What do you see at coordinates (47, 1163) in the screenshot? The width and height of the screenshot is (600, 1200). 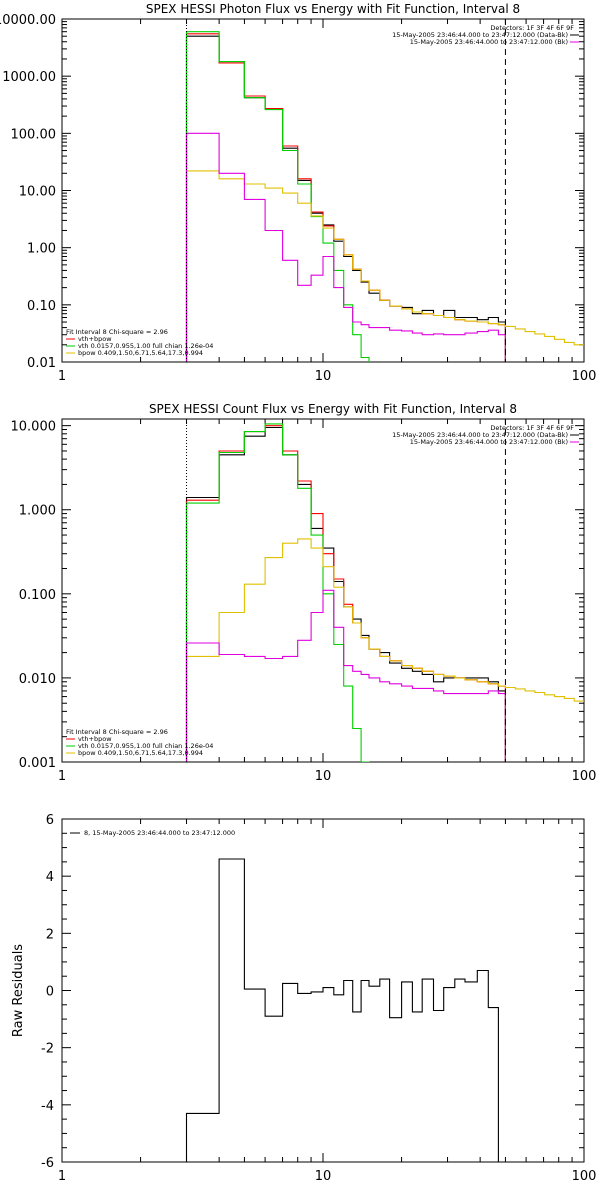 I see `y-tick-label: -6` at bounding box center [47, 1163].